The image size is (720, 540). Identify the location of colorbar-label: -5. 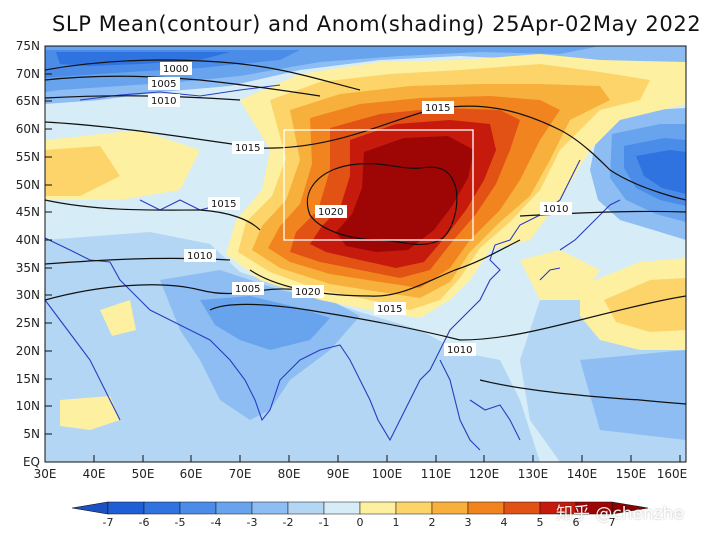
(180, 522).